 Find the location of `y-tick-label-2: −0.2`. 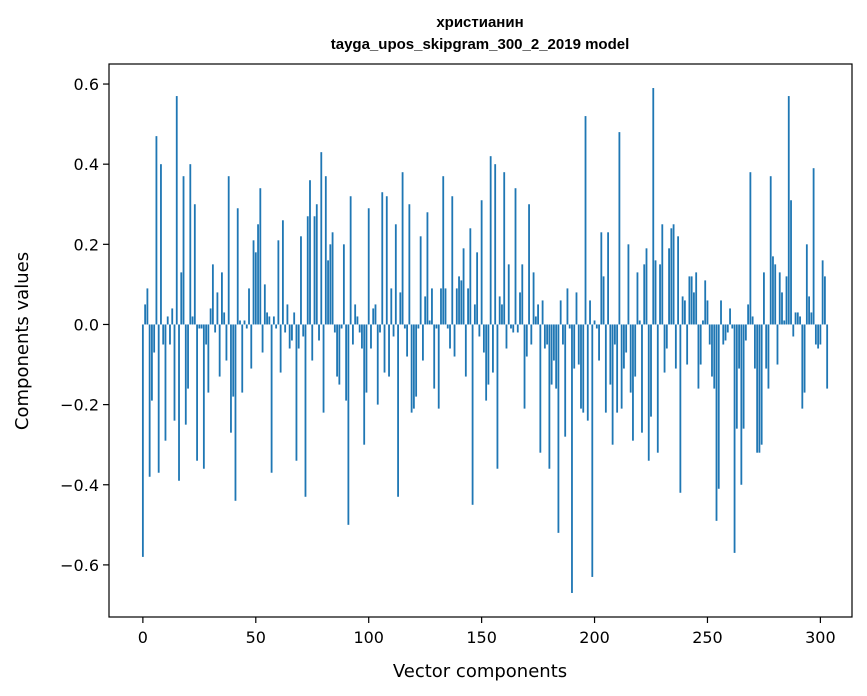

y-tick-label-2: −0.2 is located at coordinates (79, 405).